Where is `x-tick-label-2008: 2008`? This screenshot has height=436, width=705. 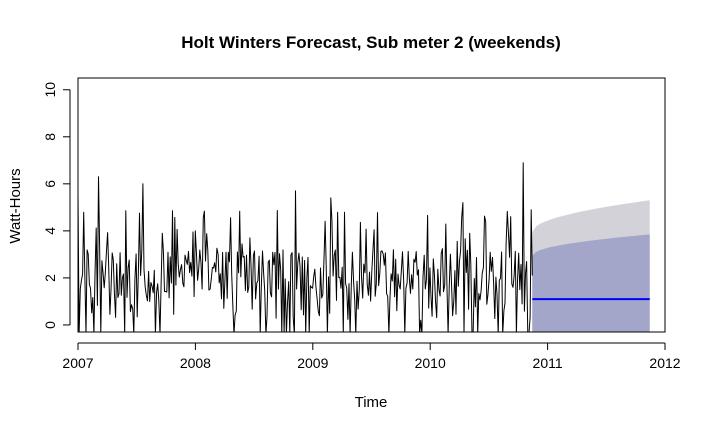
x-tick-label-2008: 2008 is located at coordinates (195, 363).